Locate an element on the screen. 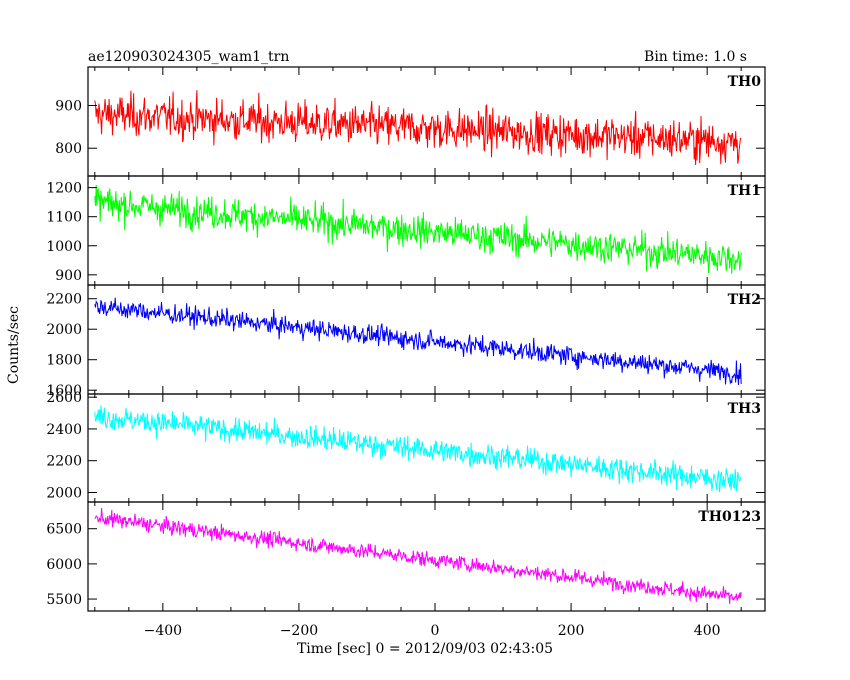 The width and height of the screenshot is (850, 680). x-axis-label: Time [sec] 0 = 2012/09/03 02:43:05 is located at coordinates (425, 649).